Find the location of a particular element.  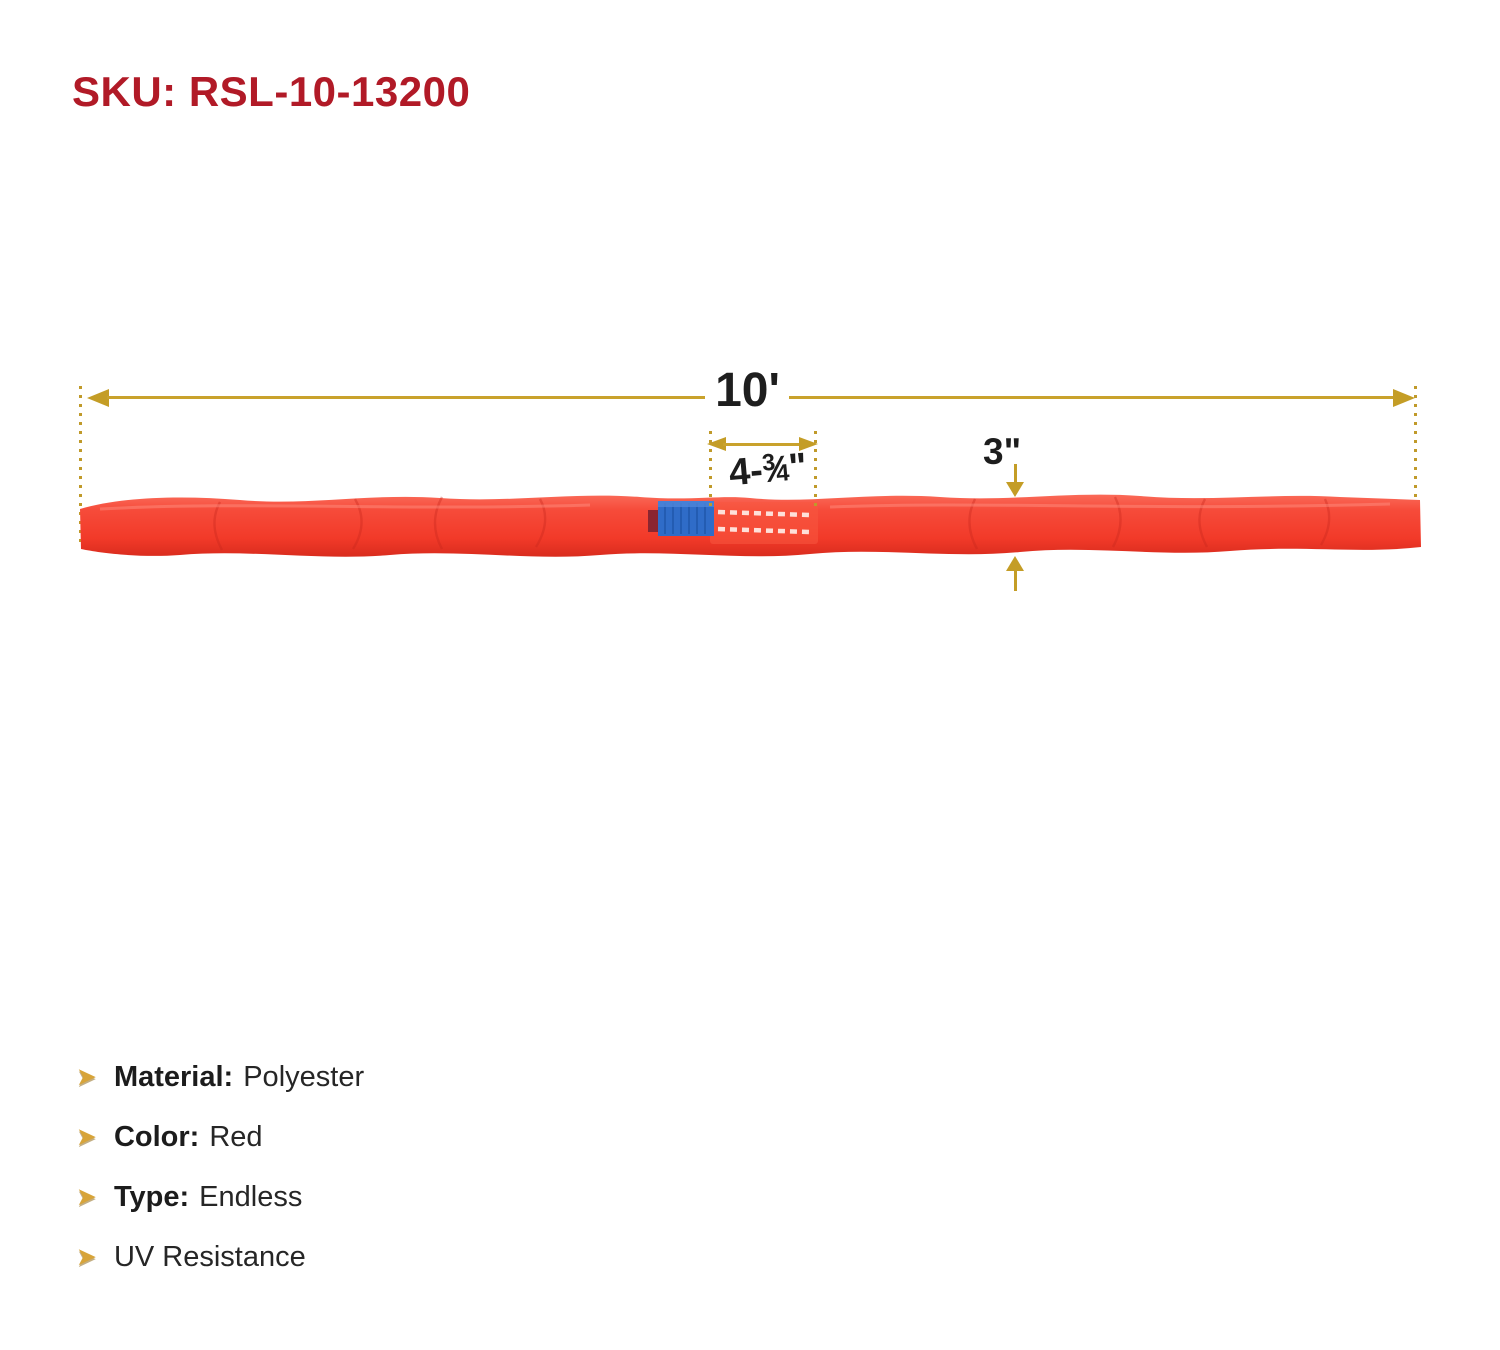

diameter-arrow-up-shaft is located at coordinates (1015, 580).